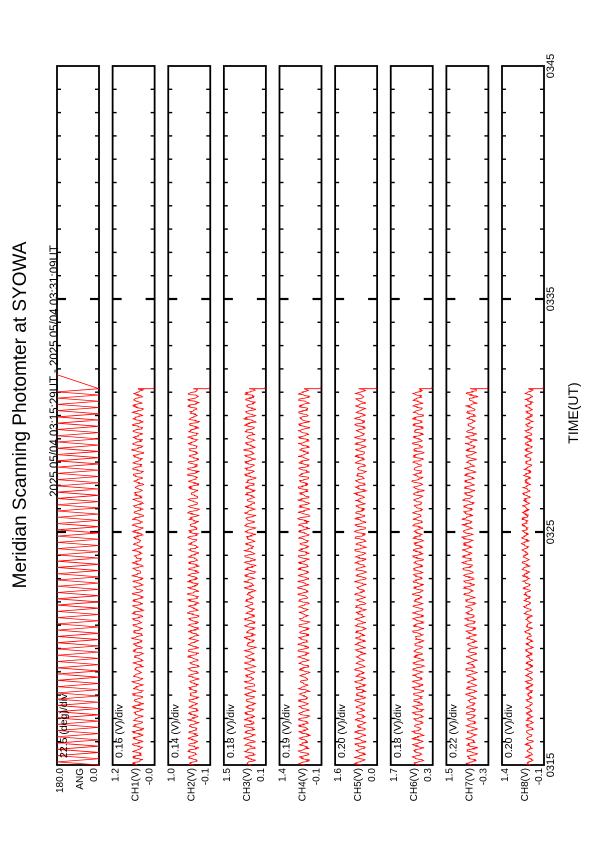  I want to click on ymax-label: 1.2, so click(116, 775).